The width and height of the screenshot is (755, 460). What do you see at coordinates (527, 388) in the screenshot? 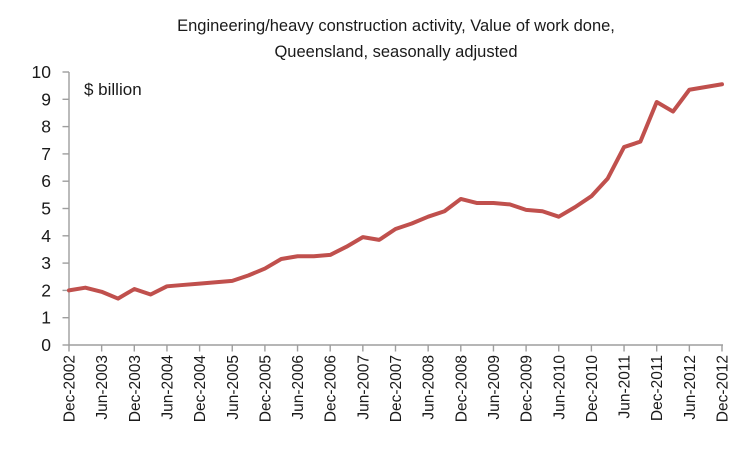
I see `x-tick-label: Dec-2009` at bounding box center [527, 388].